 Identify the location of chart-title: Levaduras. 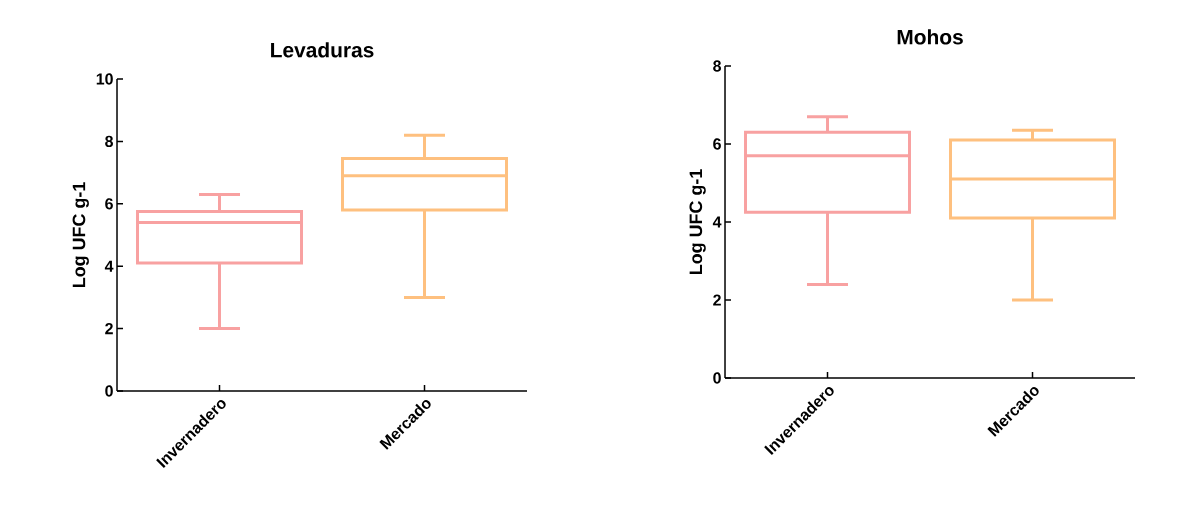
(322, 50).